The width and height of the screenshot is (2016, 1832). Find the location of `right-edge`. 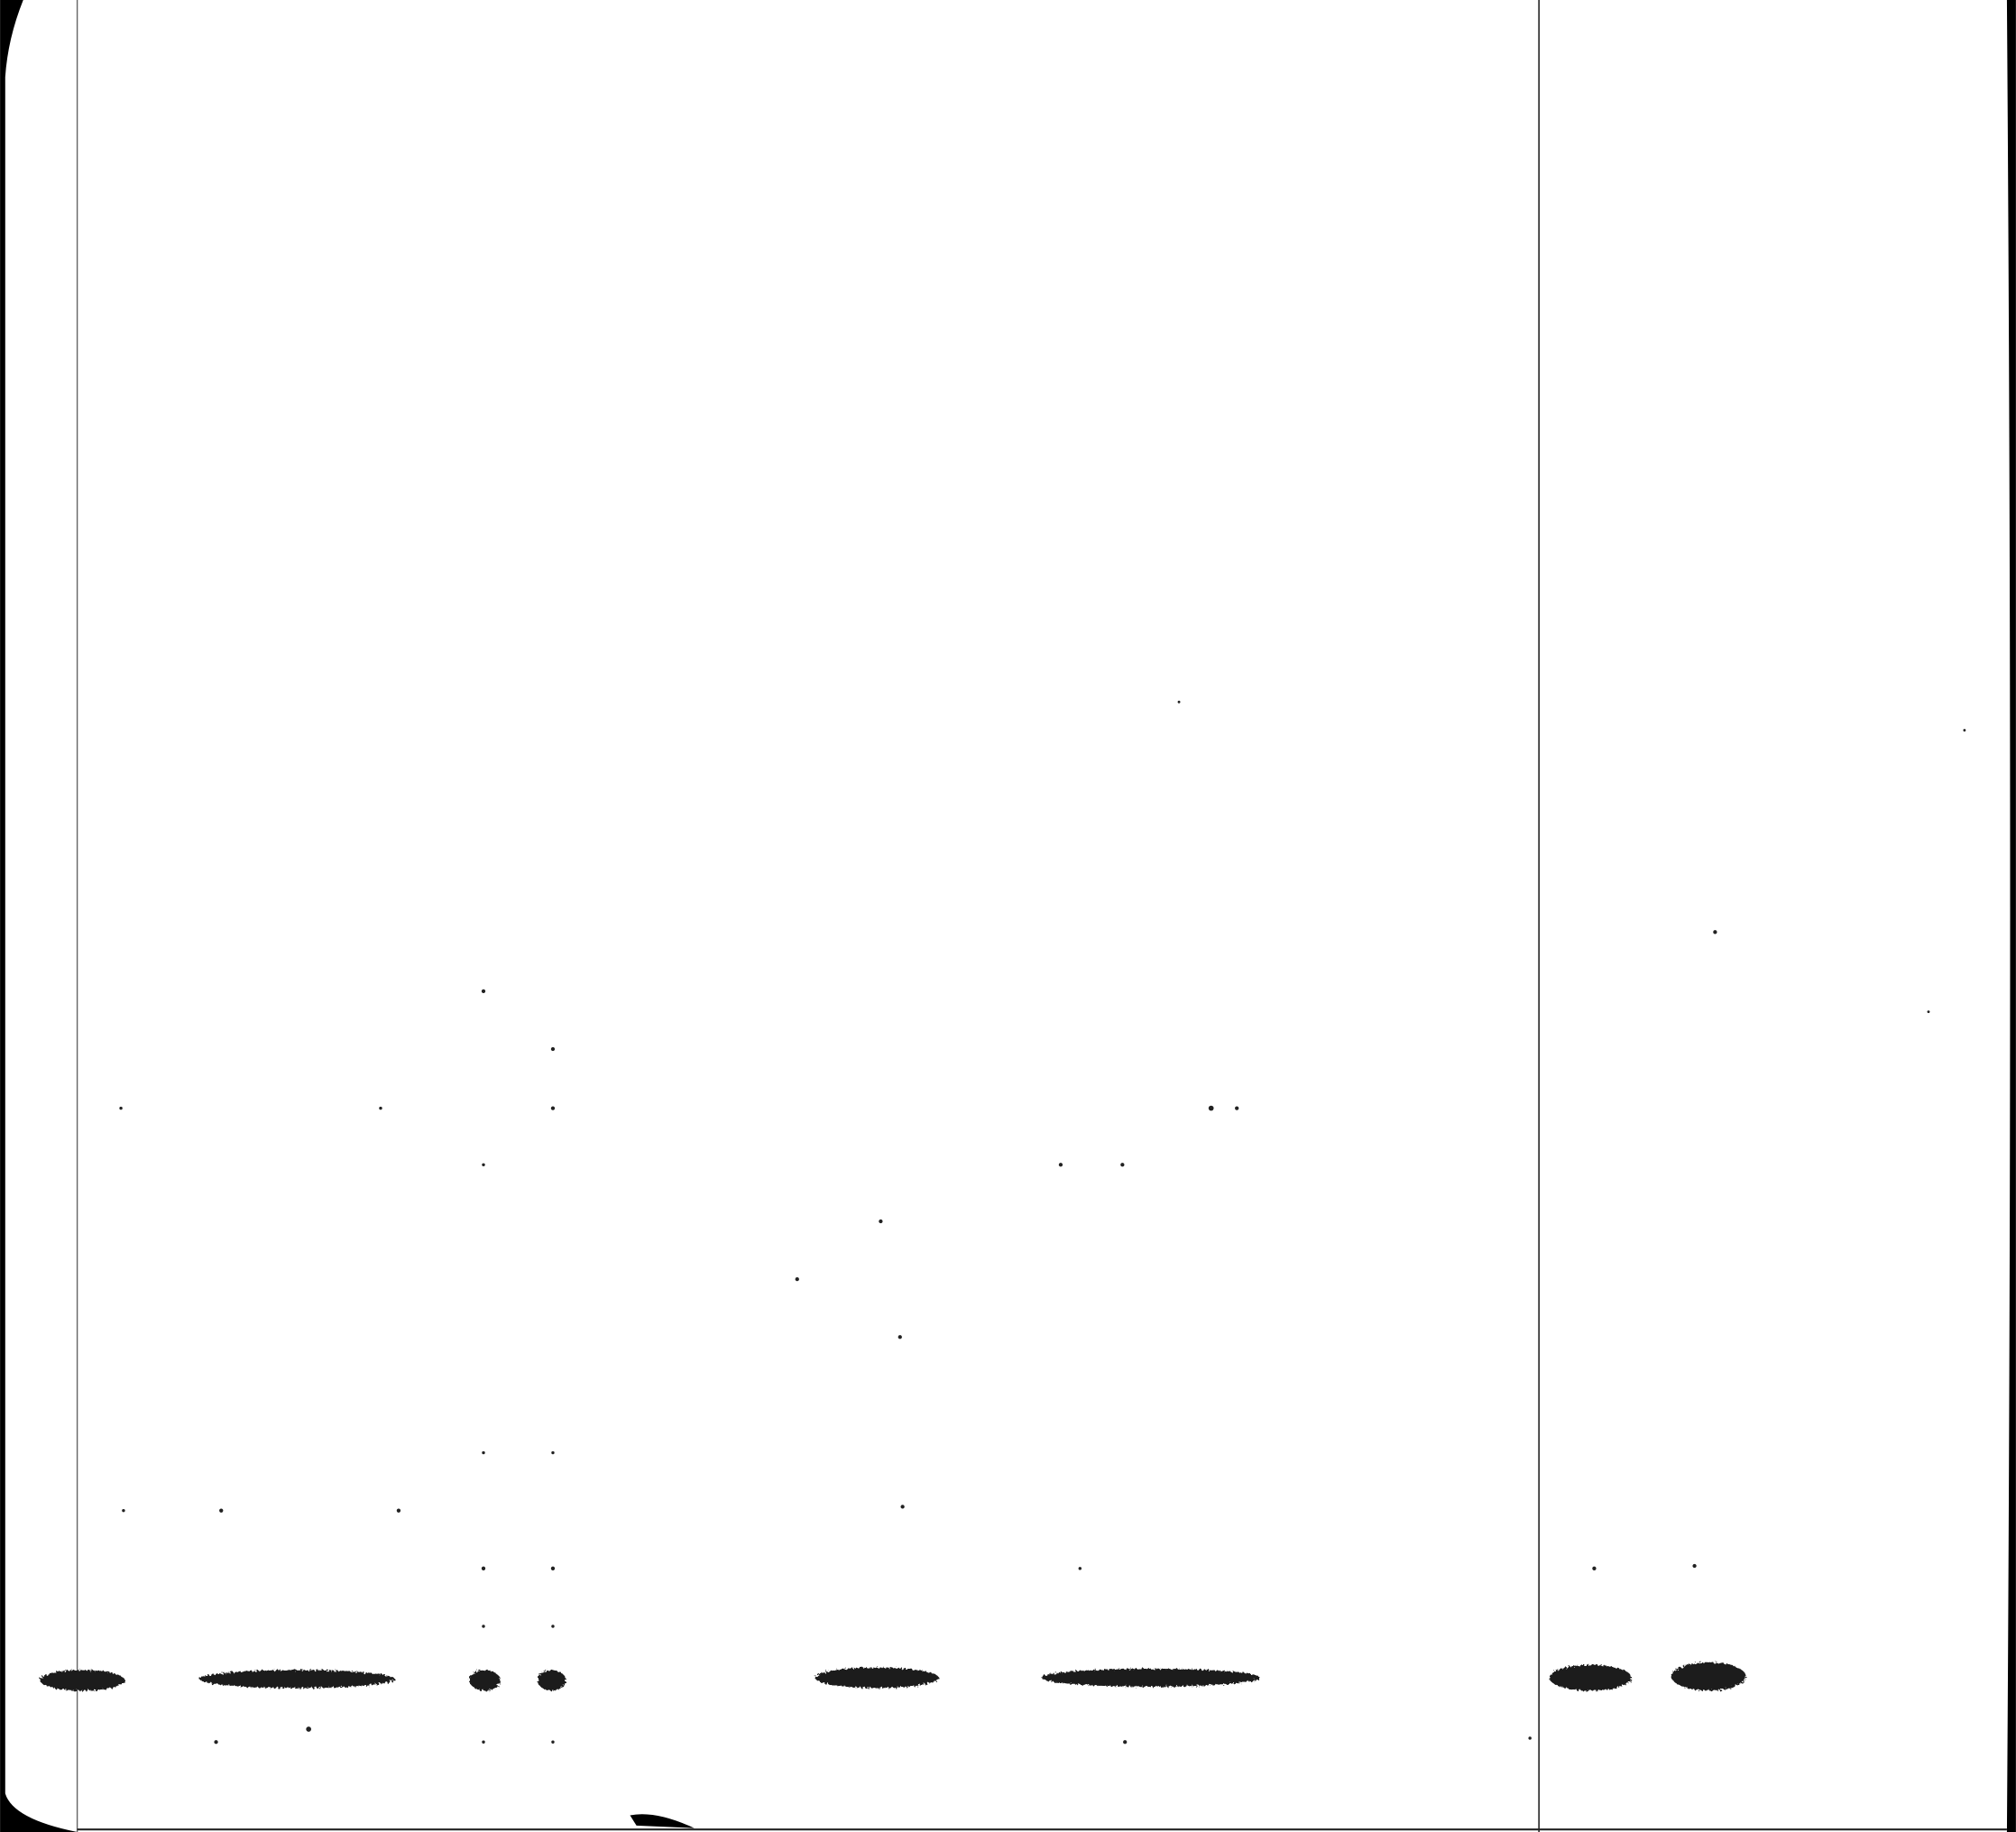

right-edge is located at coordinates (2011, 916).